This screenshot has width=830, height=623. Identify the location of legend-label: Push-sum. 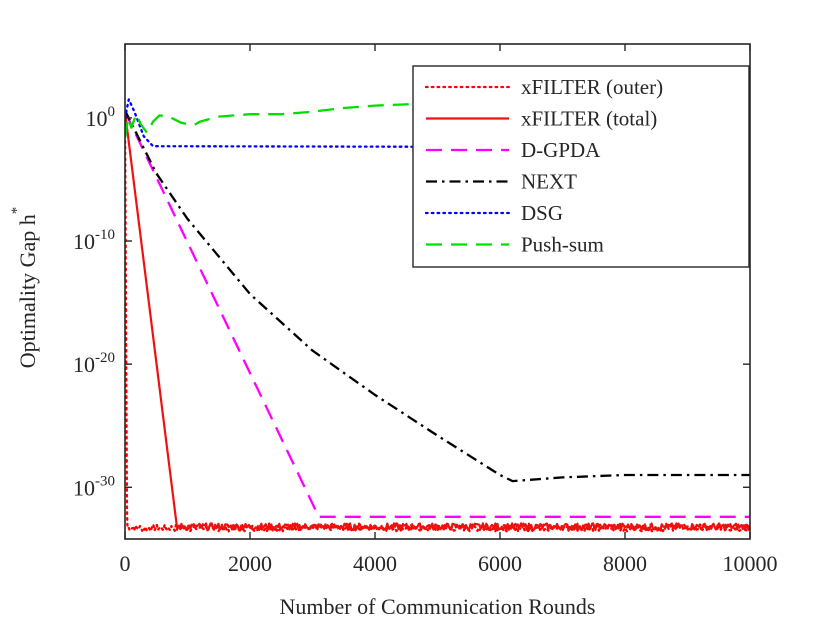
(562, 245).